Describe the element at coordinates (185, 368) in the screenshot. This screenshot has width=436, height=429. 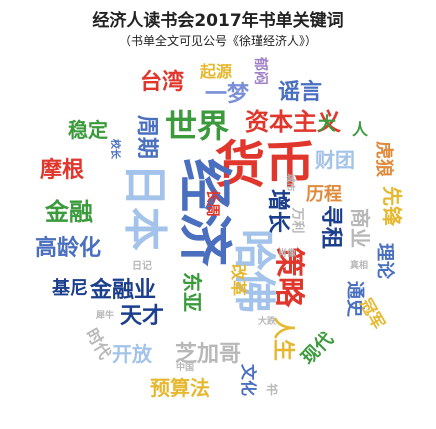
I see `word-zhongguo: 中国` at that location.